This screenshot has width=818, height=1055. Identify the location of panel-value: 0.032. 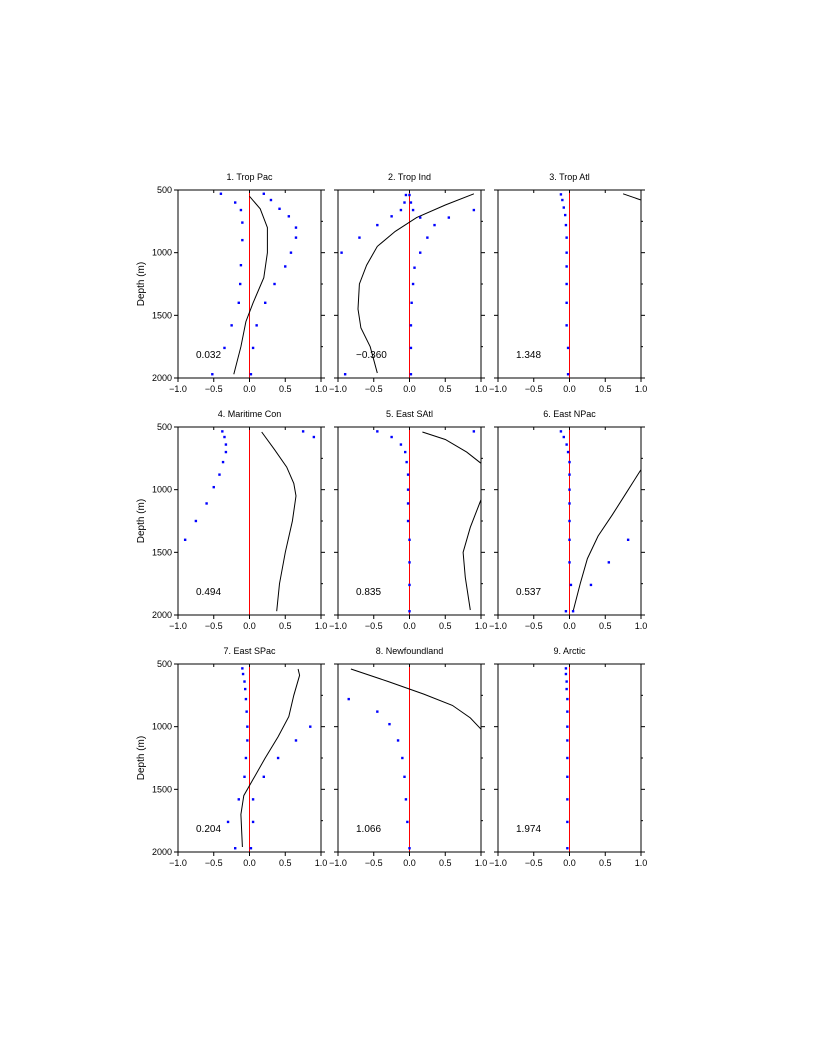
(208, 355).